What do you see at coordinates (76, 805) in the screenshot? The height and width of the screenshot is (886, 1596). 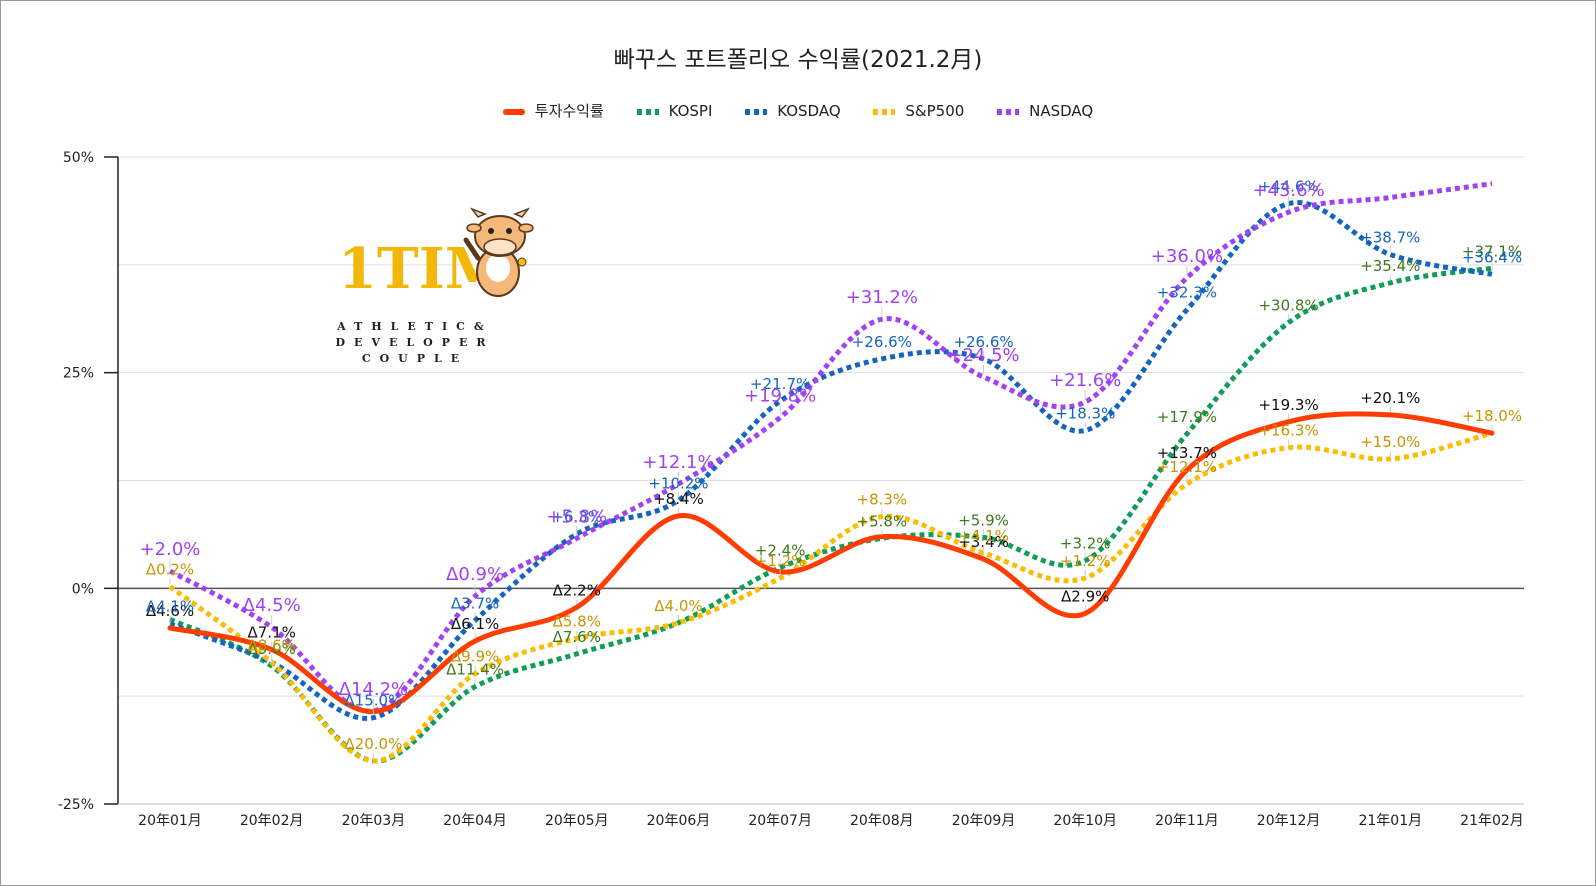 I see `y-tick-label: -25%` at bounding box center [76, 805].